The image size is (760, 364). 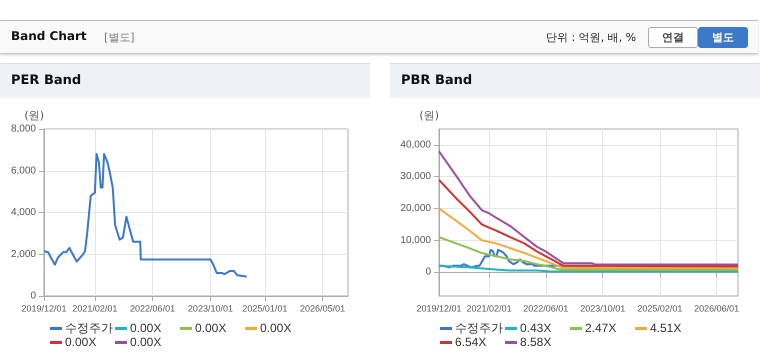 I want to click on x-tick-label: 2025/01/01, so click(x=265, y=309).